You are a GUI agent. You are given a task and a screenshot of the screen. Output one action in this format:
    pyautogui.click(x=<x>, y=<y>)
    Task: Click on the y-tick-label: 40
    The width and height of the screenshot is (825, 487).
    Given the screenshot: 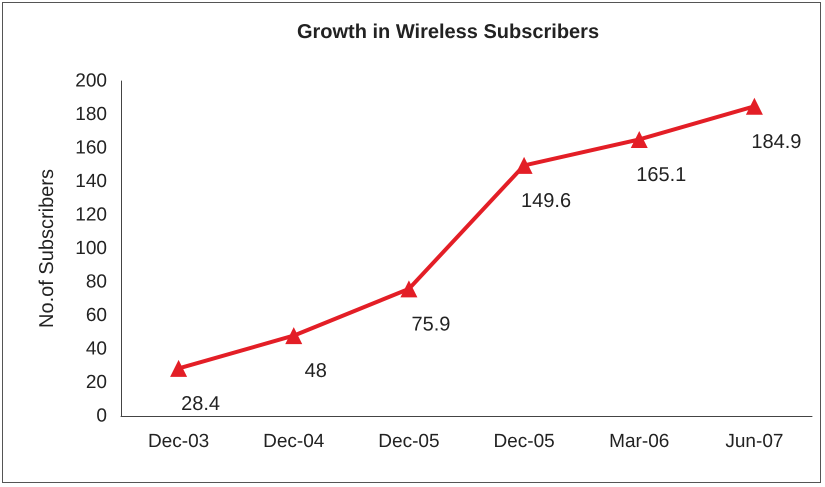 What is the action you would take?
    pyautogui.click(x=96, y=349)
    